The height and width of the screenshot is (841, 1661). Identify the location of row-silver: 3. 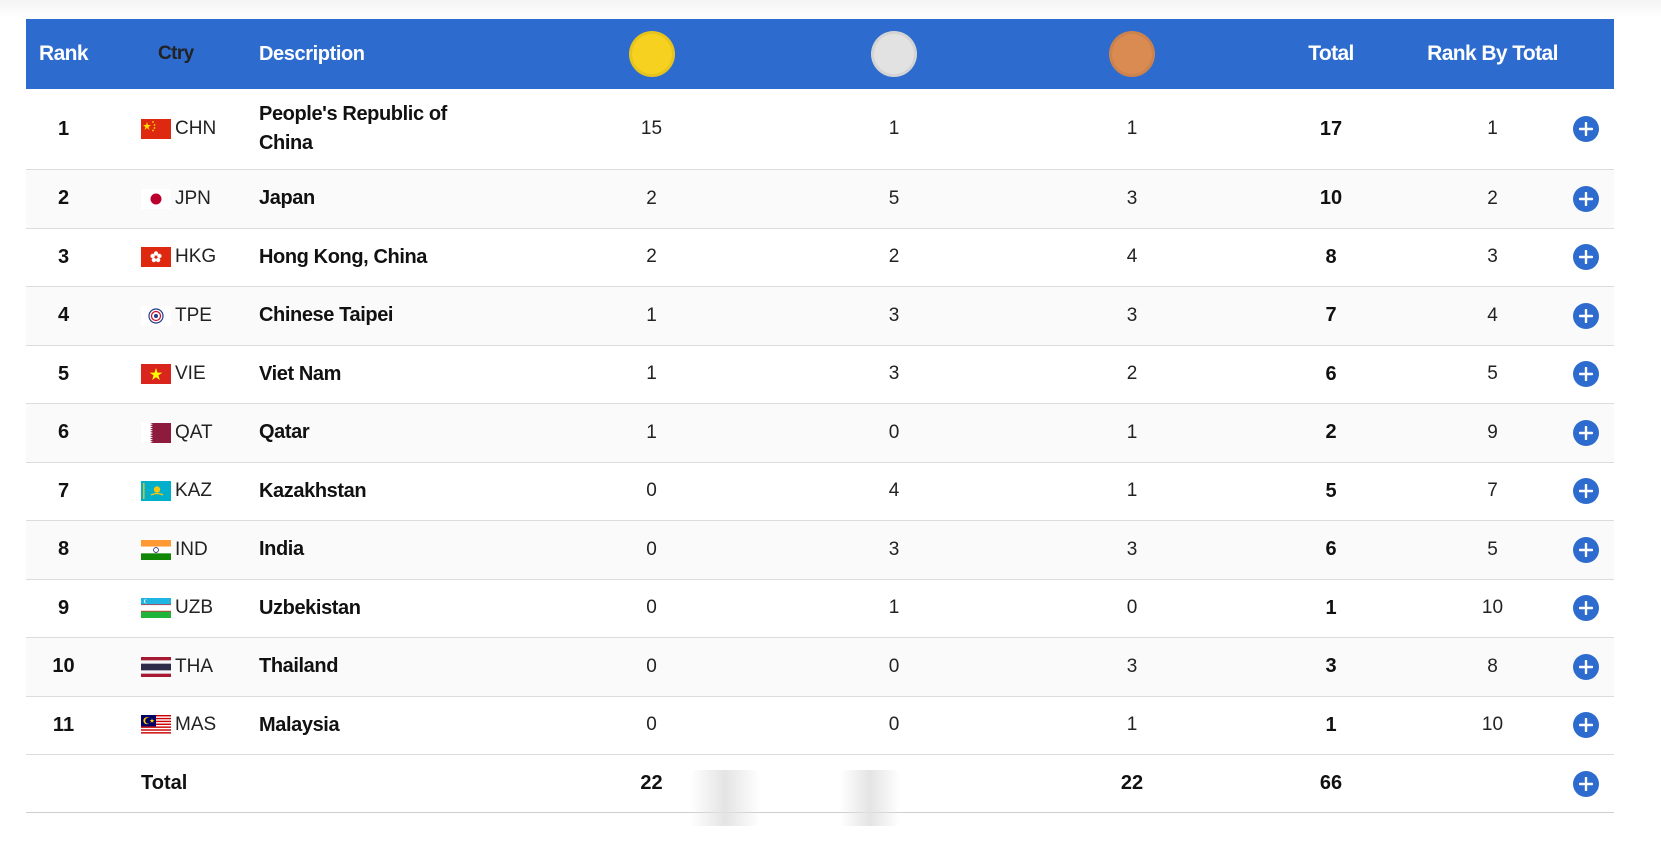
(894, 315).